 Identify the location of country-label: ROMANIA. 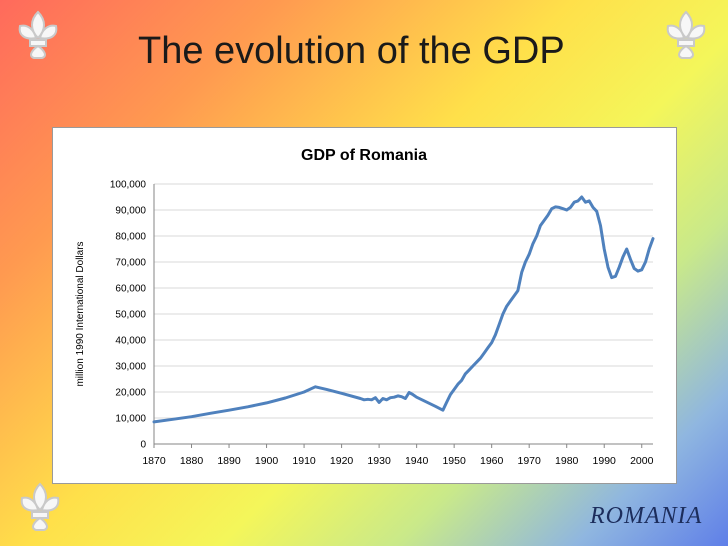
(646, 516).